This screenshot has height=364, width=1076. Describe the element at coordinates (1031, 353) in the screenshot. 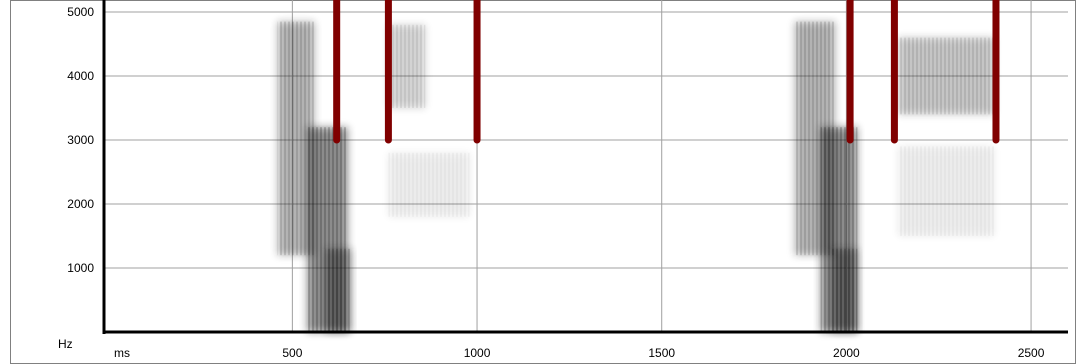

I see `x-tick-label: 2500` at that location.